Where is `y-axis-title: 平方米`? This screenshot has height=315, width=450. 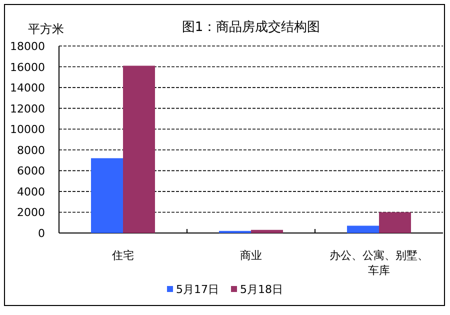 y-axis-title: 平方米 is located at coordinates (46, 29).